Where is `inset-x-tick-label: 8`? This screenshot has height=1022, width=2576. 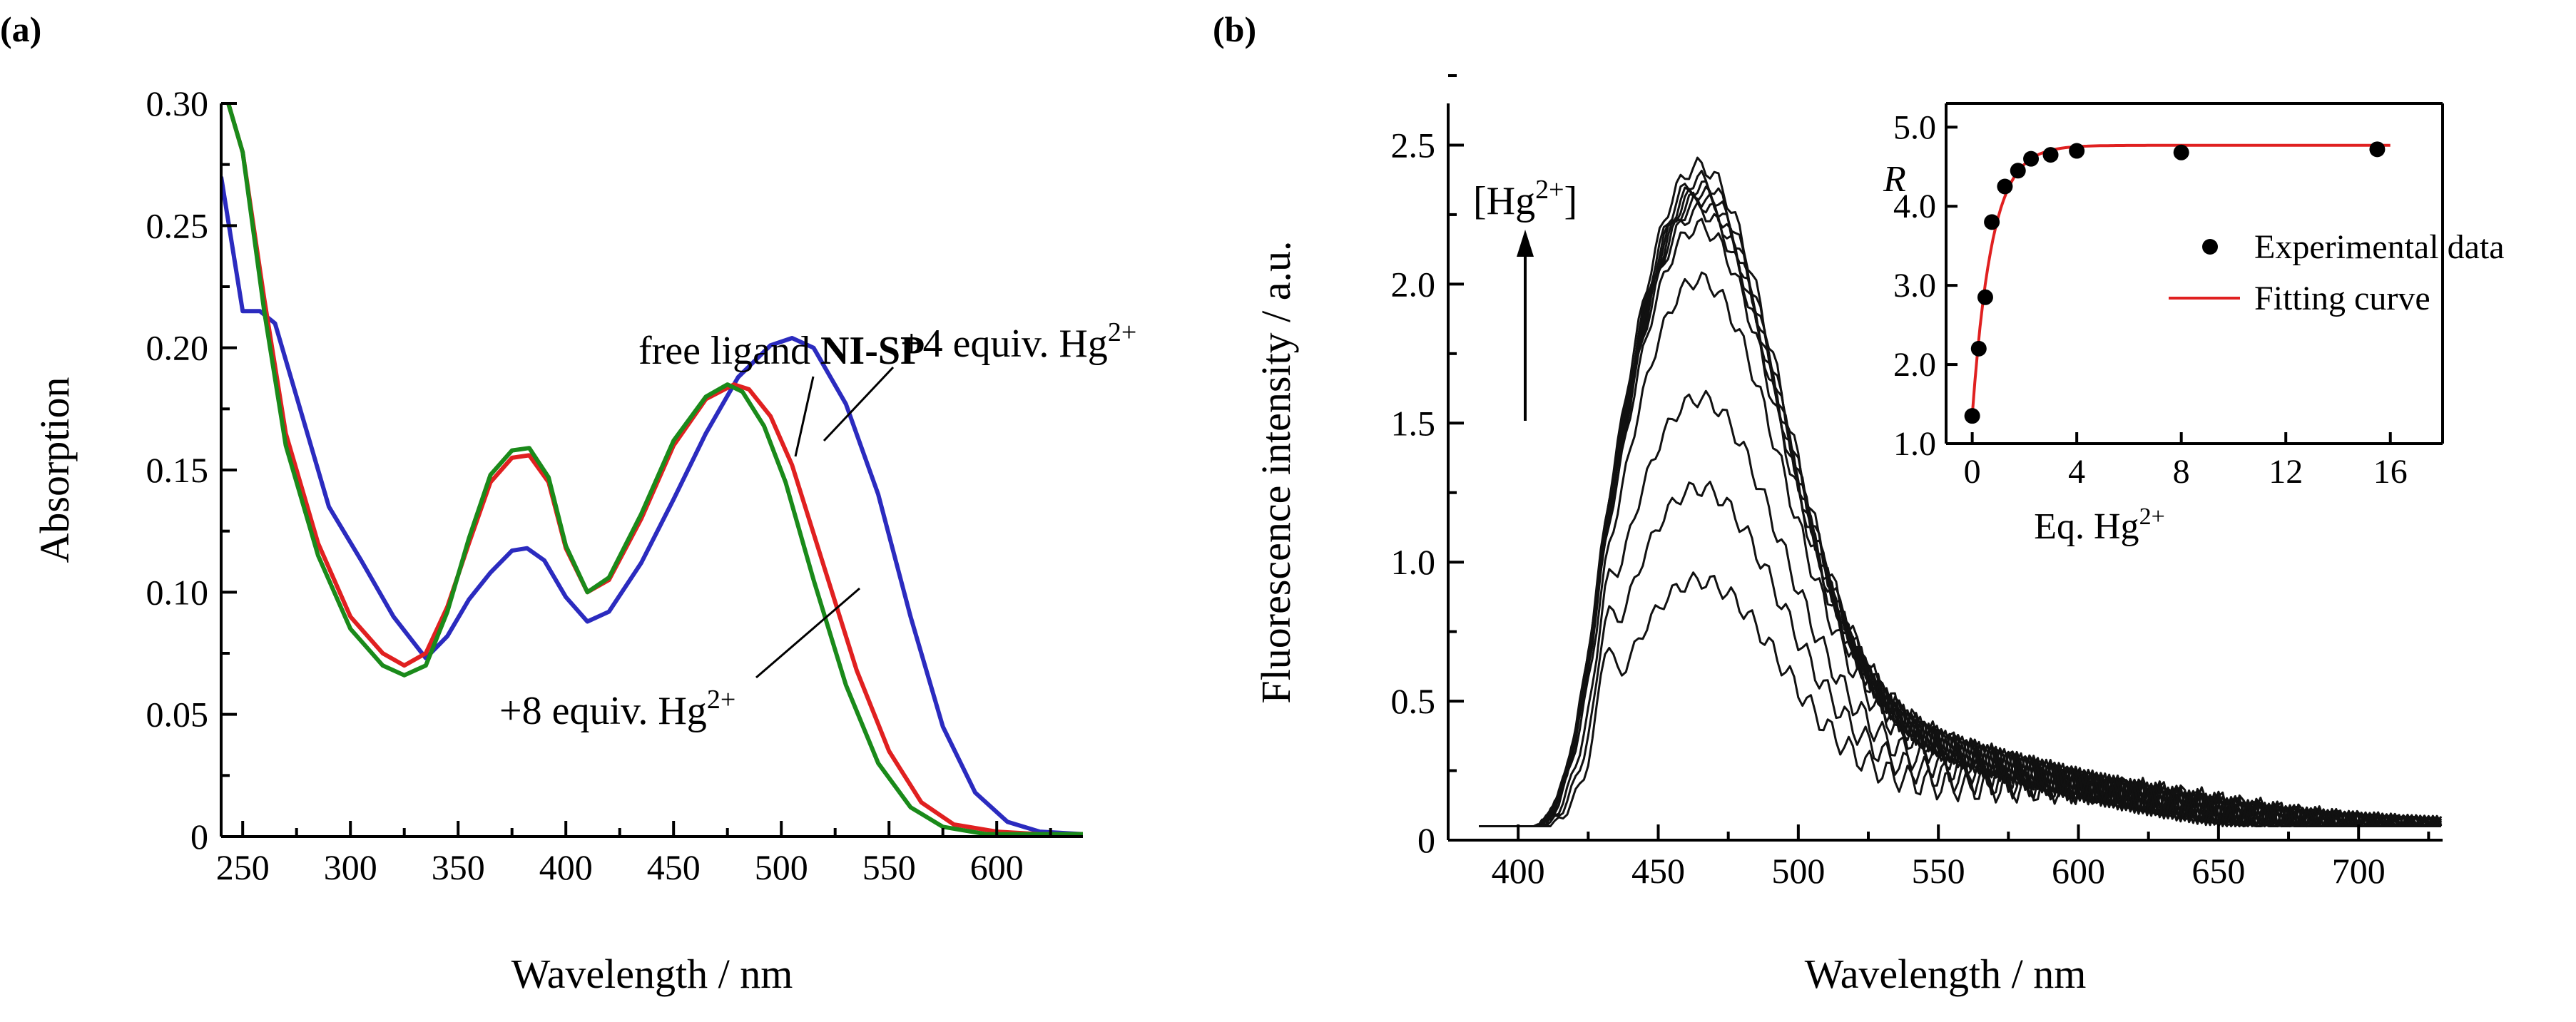
inset-x-tick-label: 8 is located at coordinates (2181, 472).